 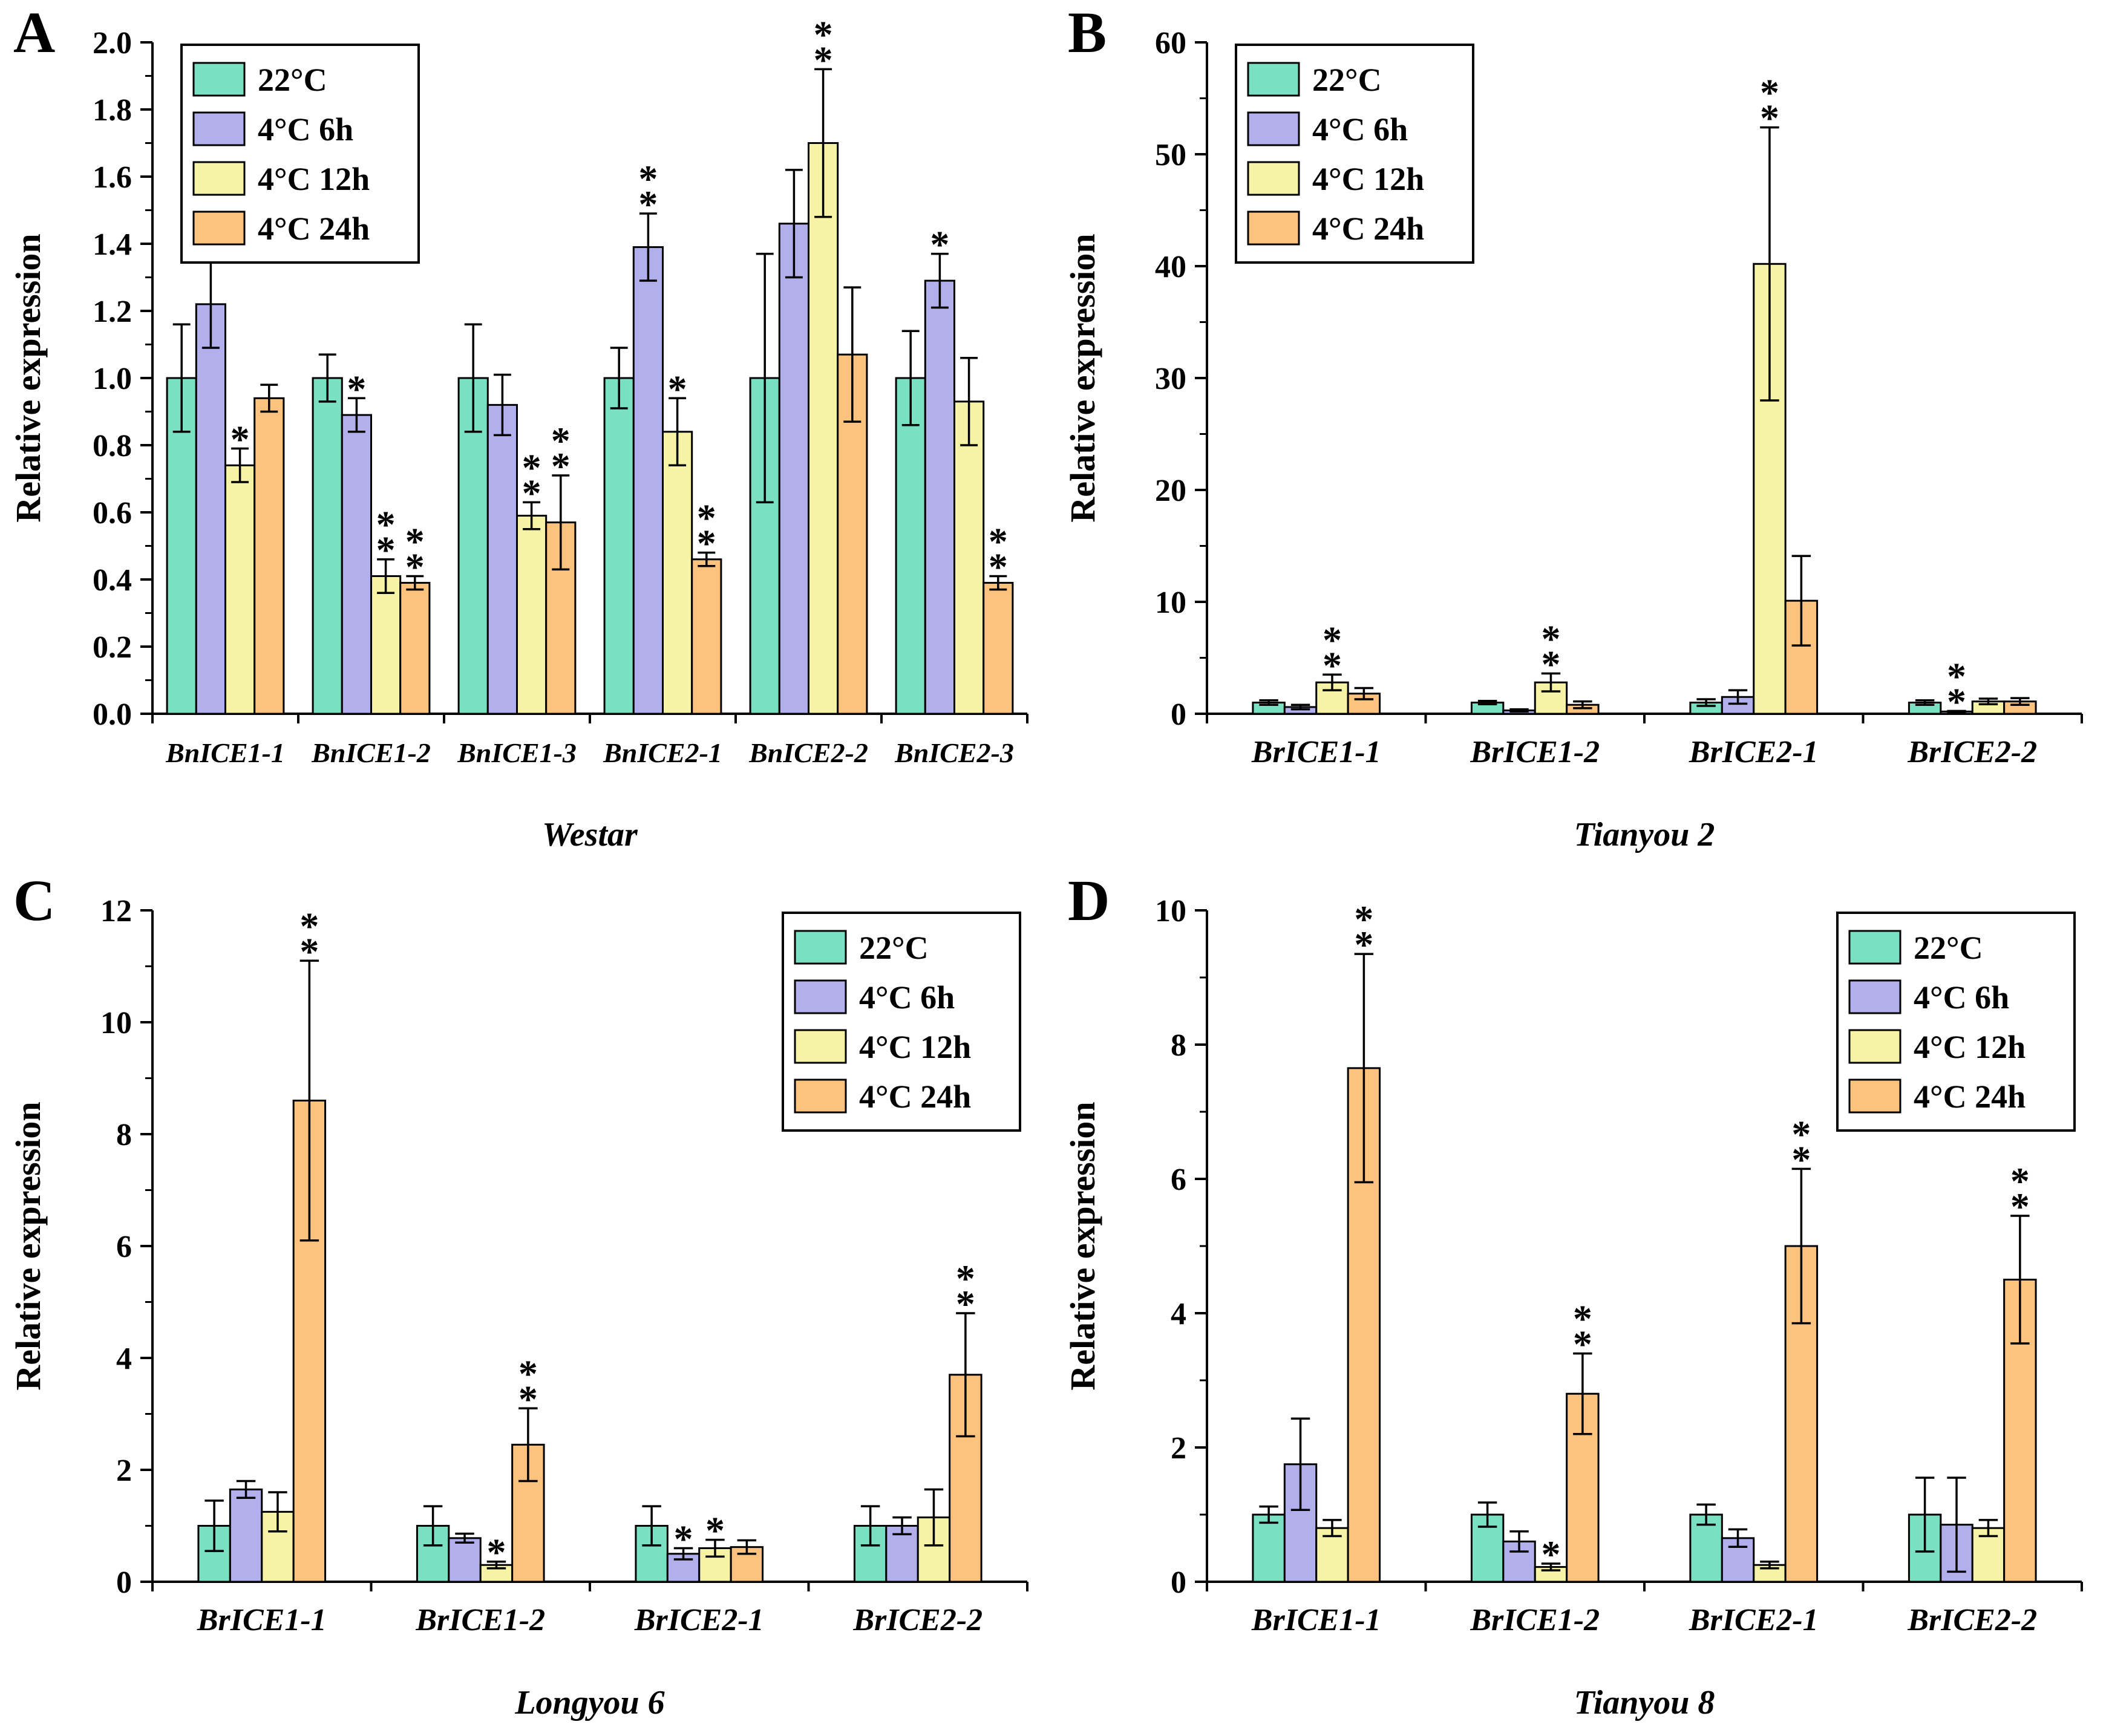 What do you see at coordinates (116, 911) in the screenshot?
I see `y-tick-label: 12` at bounding box center [116, 911].